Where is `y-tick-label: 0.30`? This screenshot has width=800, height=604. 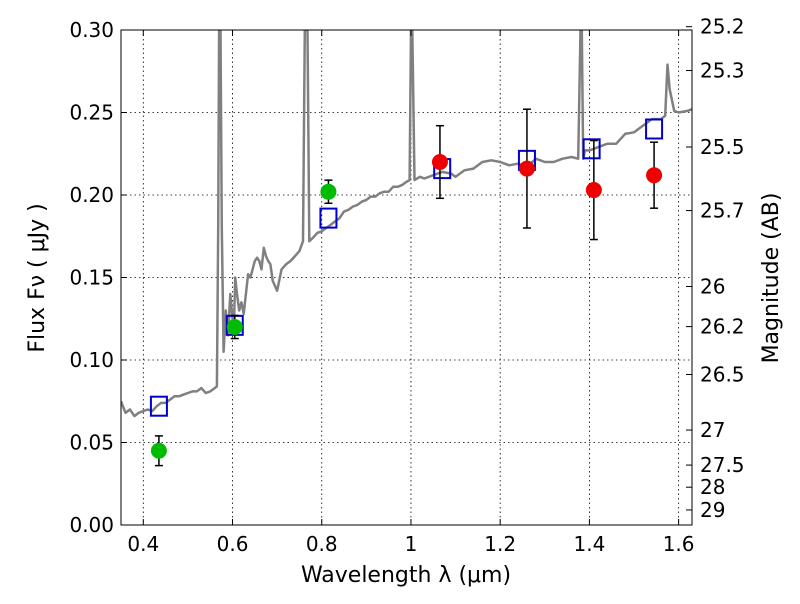
y-tick-label: 0.30 is located at coordinates (91, 30).